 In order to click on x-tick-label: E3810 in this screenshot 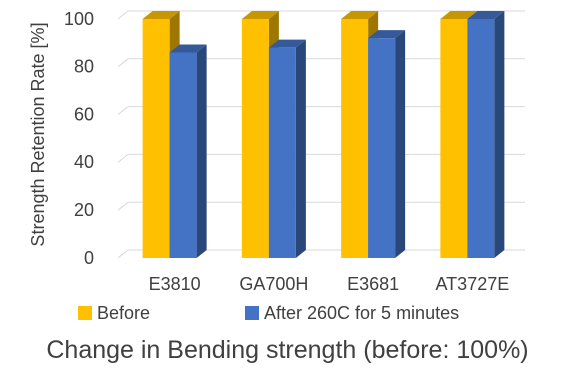, I will do `click(175, 284)`.